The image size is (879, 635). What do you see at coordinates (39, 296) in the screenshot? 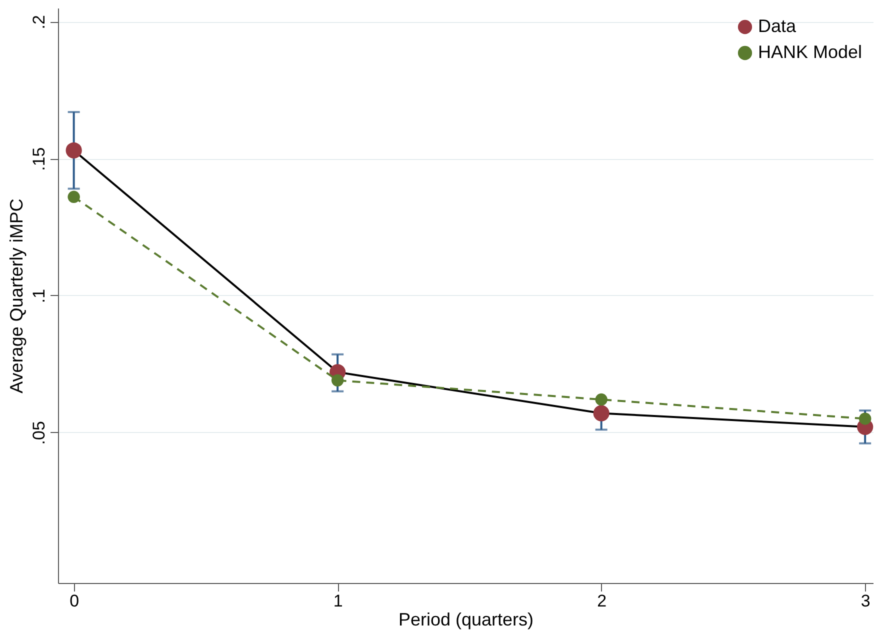
I see `y-tick-label: .1` at bounding box center [39, 296].